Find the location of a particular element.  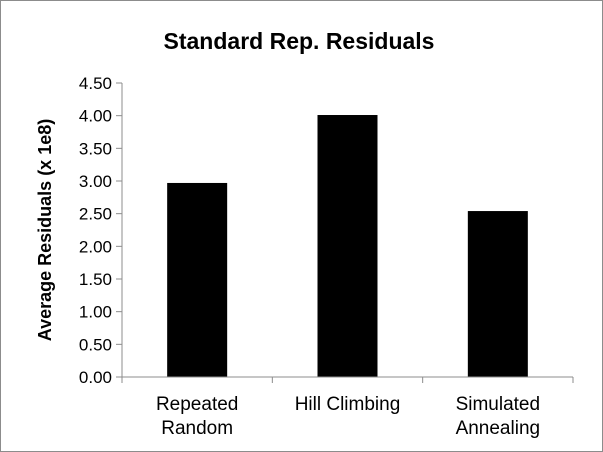

y-tick-label: 4.50 is located at coordinates (95, 83).